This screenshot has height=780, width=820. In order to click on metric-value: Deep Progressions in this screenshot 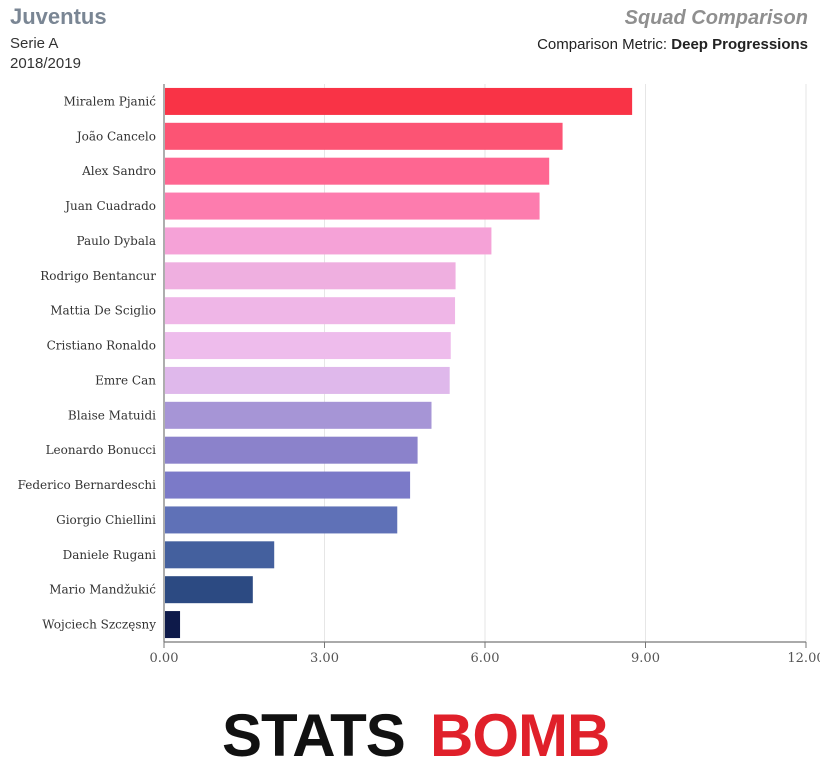, I will do `click(739, 44)`.